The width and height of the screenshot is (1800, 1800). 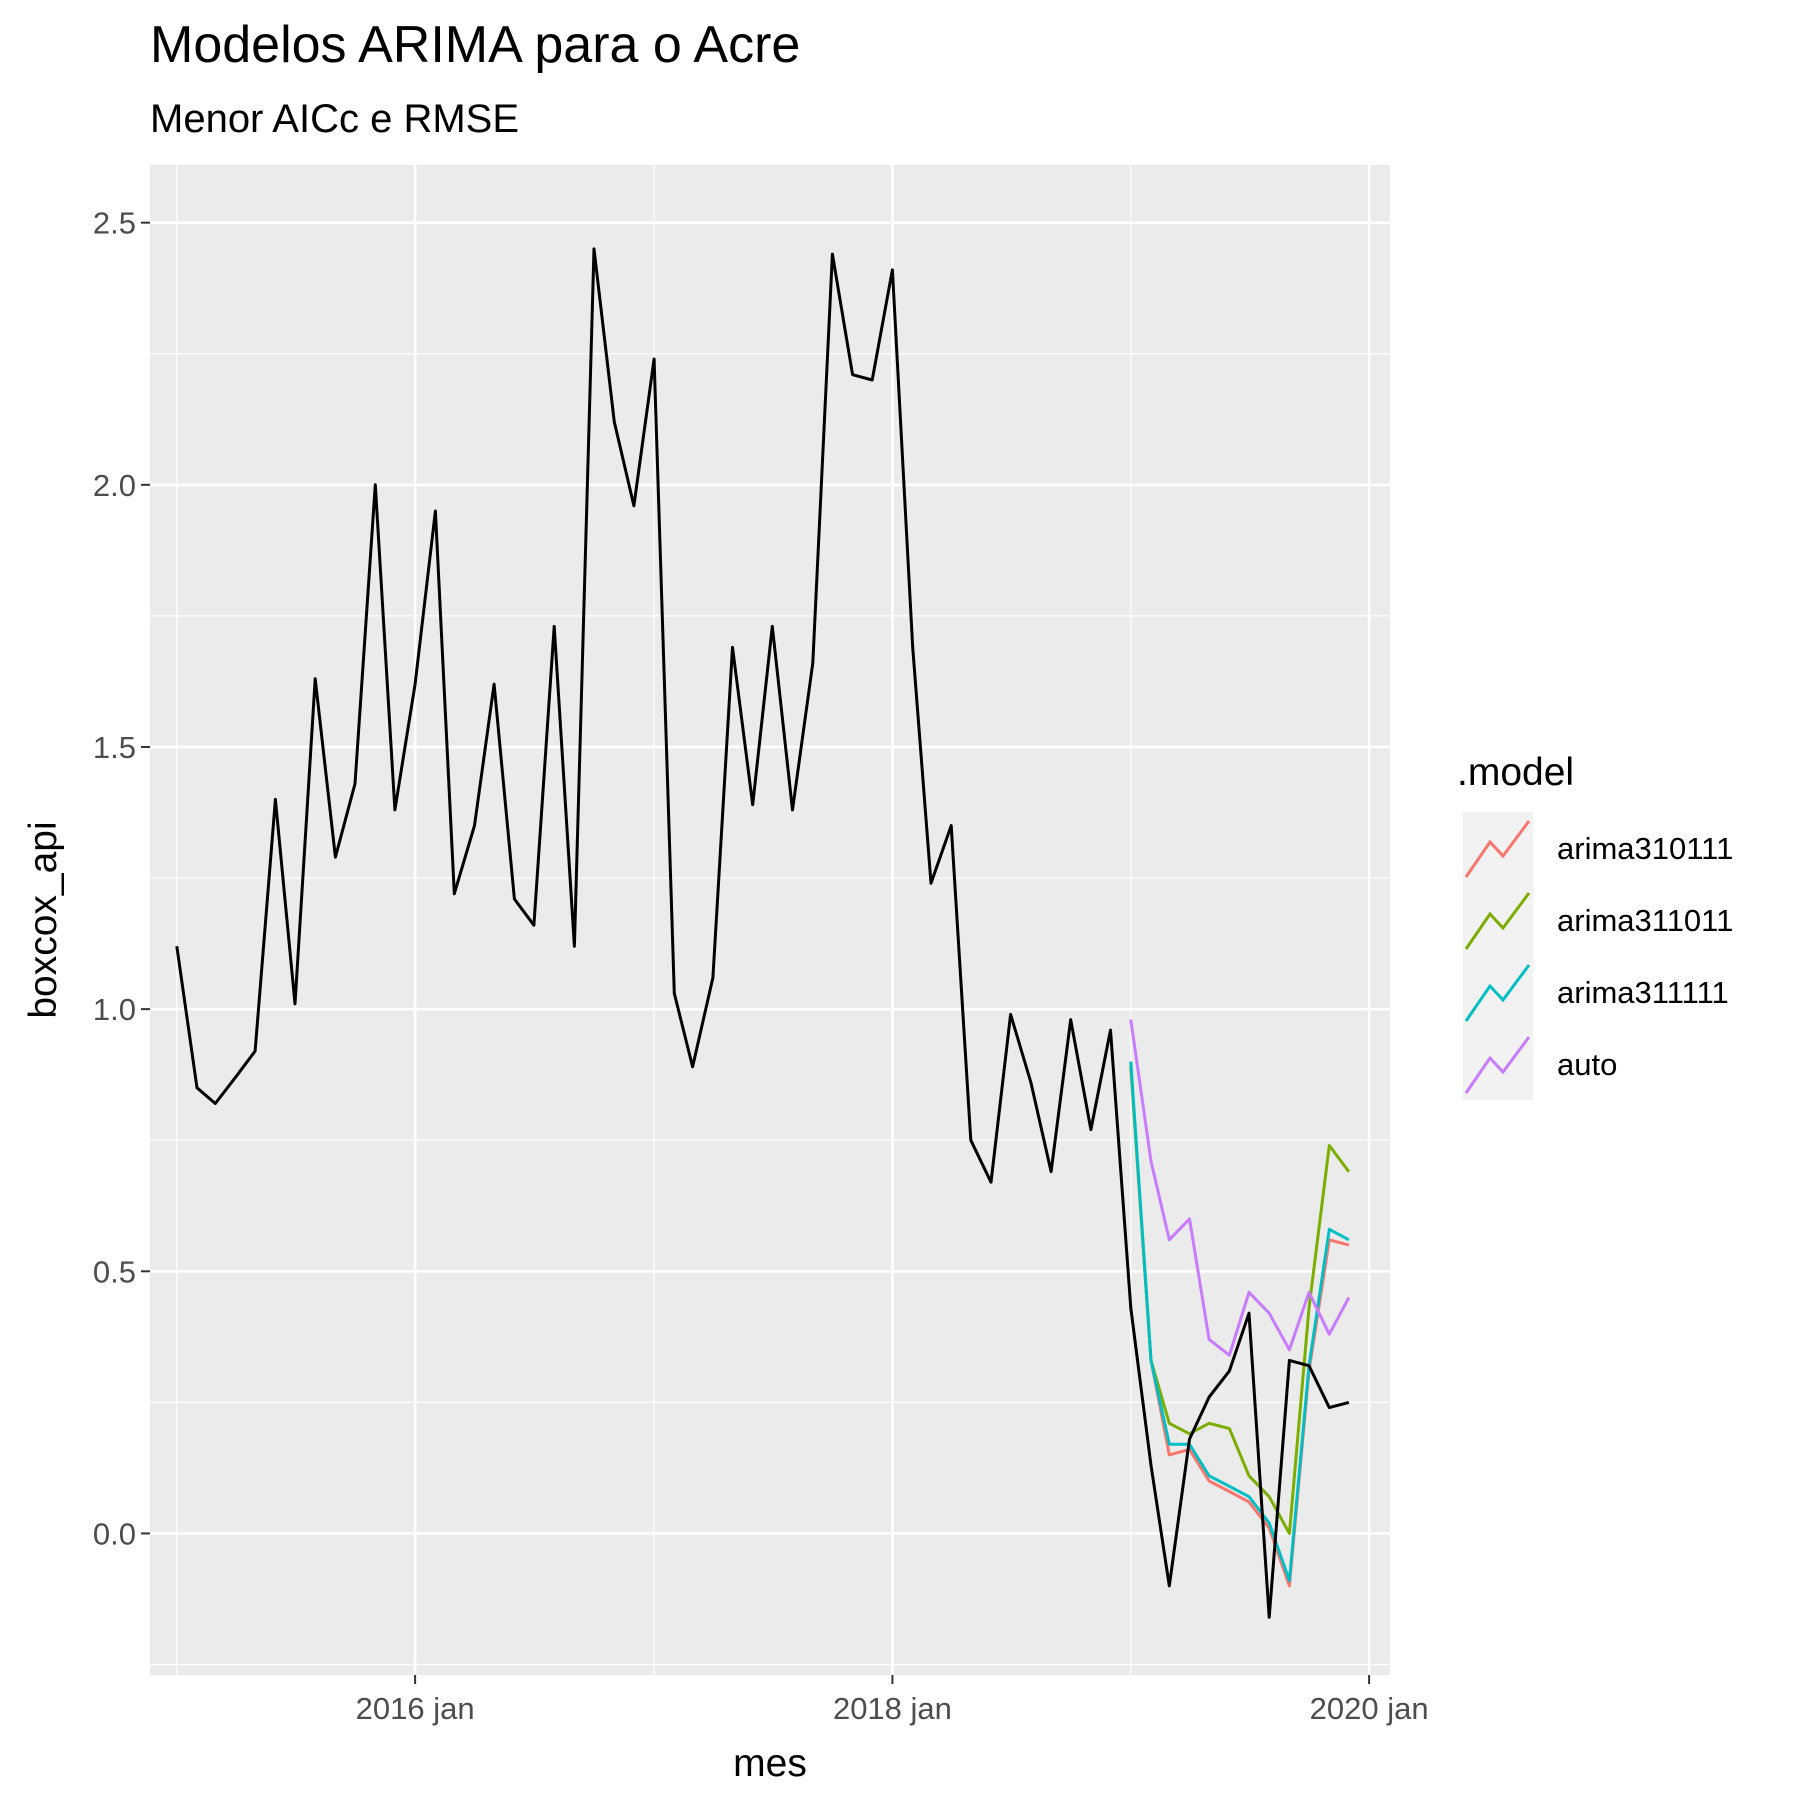 I want to click on y-tick-label: 0.0, so click(x=114, y=1533).